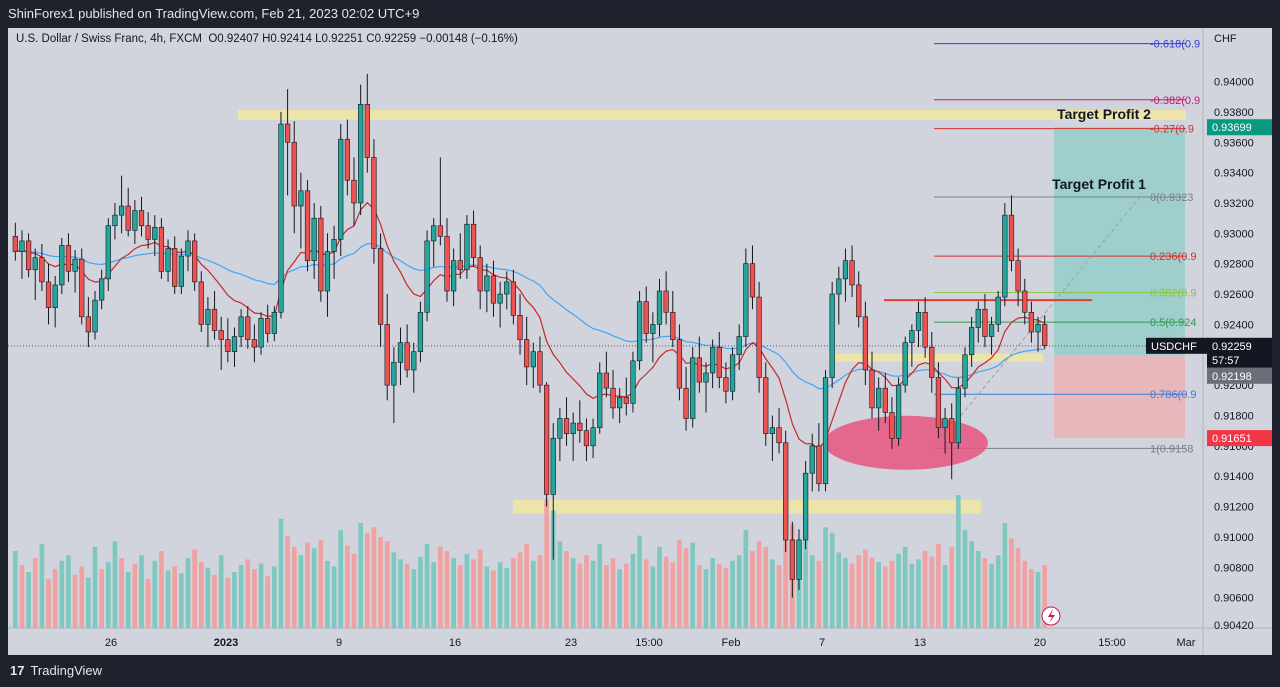 This screenshot has width=1280, height=687. I want to click on countdown-text: 57:57, so click(1226, 361).